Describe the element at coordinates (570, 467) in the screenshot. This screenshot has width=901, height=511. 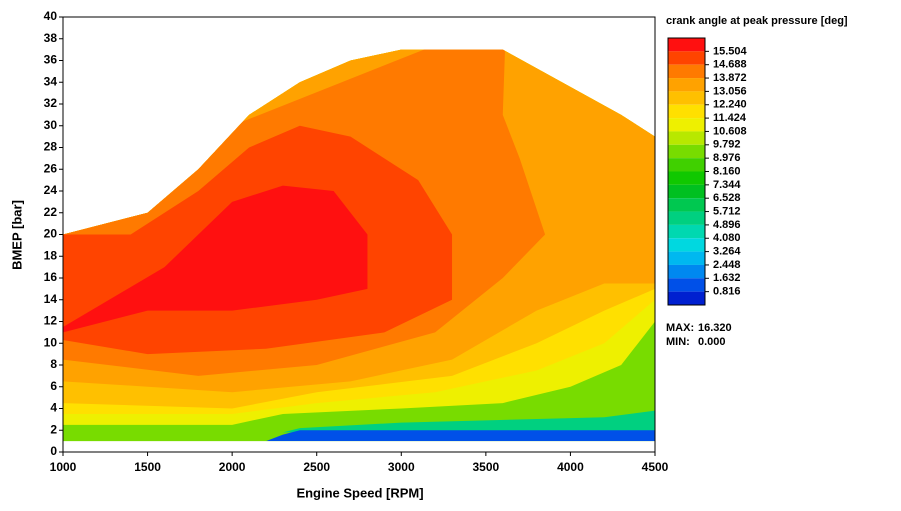
I see `x-tick-label: 4000` at that location.